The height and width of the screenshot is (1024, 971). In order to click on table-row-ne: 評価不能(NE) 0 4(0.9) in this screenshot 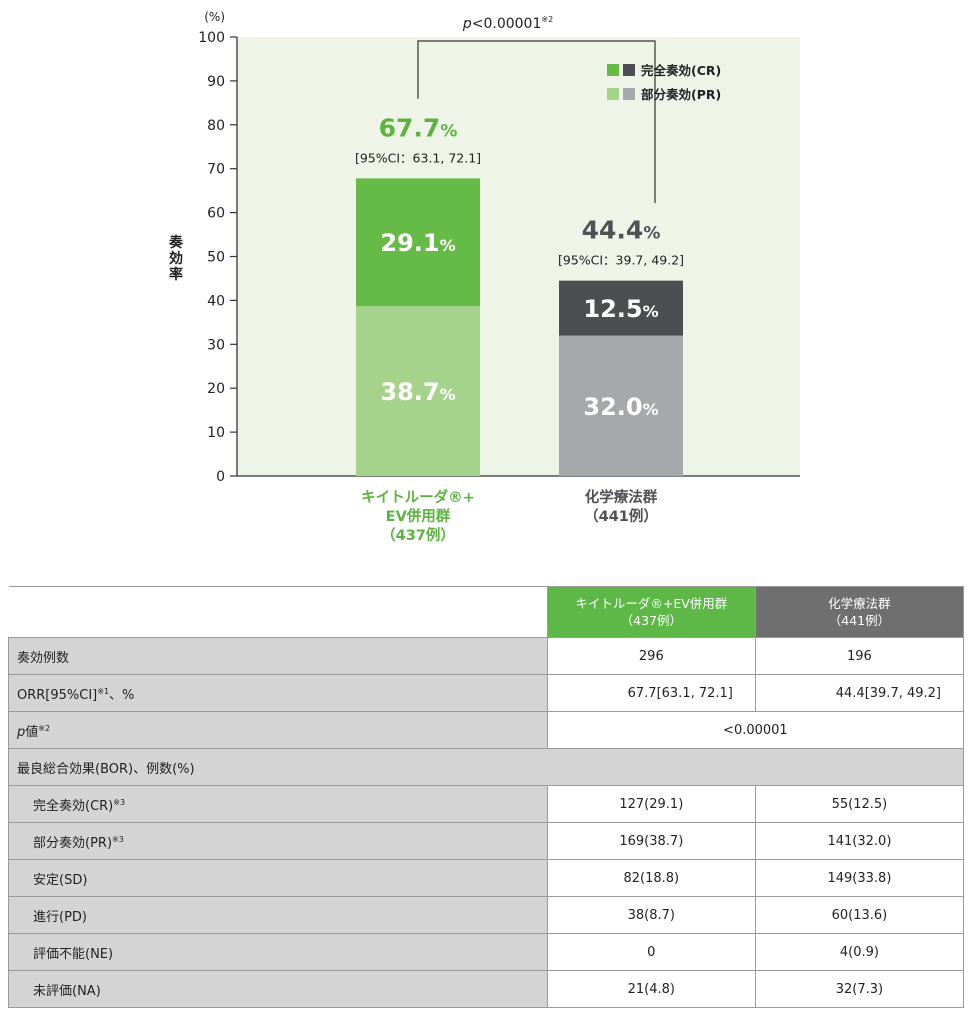, I will do `click(486, 952)`.